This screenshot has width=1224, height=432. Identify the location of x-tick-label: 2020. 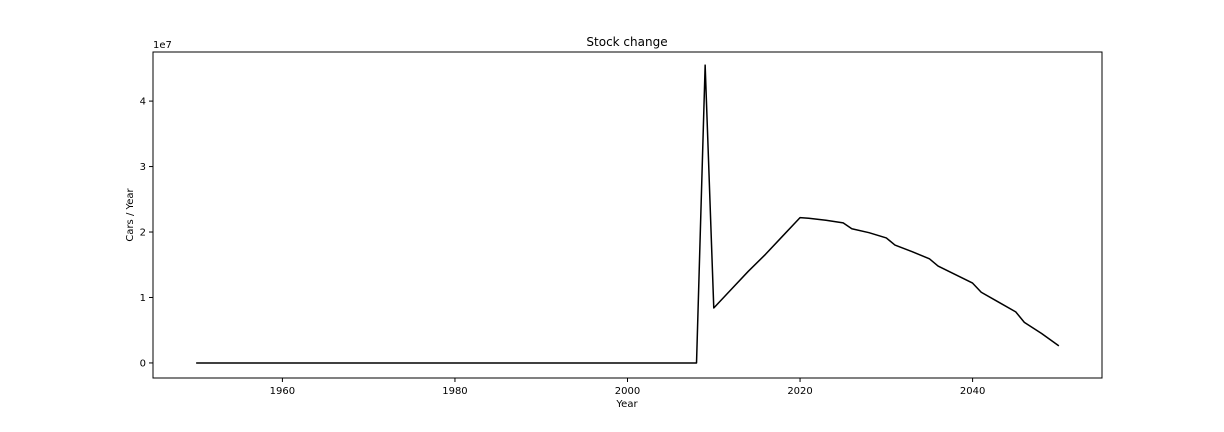
(799, 391).